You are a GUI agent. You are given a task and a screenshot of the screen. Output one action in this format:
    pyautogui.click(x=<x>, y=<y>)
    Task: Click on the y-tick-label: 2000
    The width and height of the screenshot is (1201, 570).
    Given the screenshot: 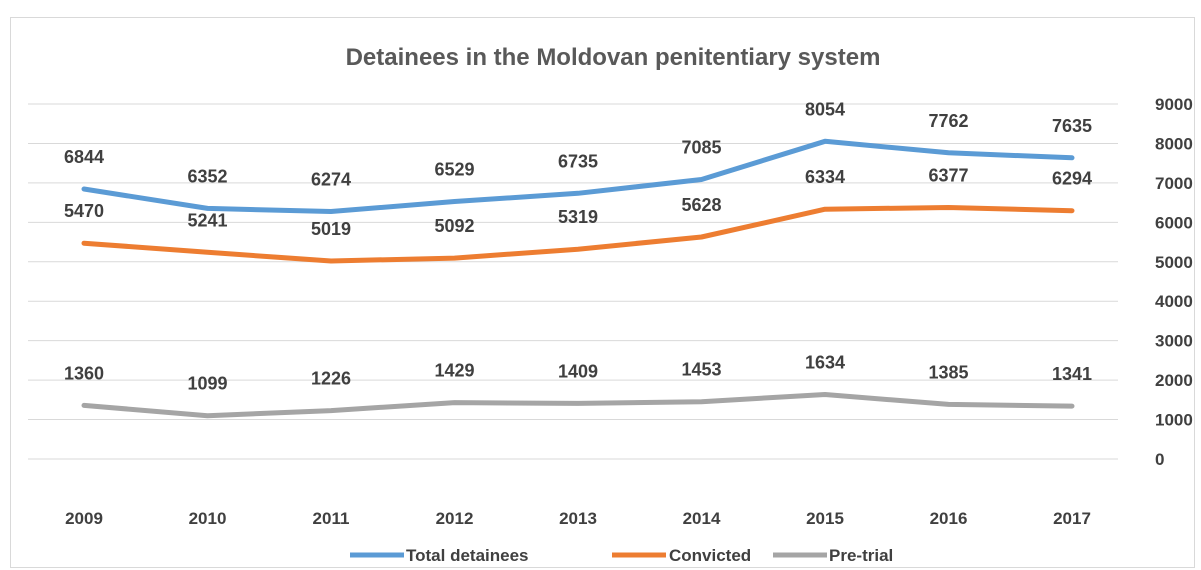 What is the action you would take?
    pyautogui.click(x=1174, y=380)
    